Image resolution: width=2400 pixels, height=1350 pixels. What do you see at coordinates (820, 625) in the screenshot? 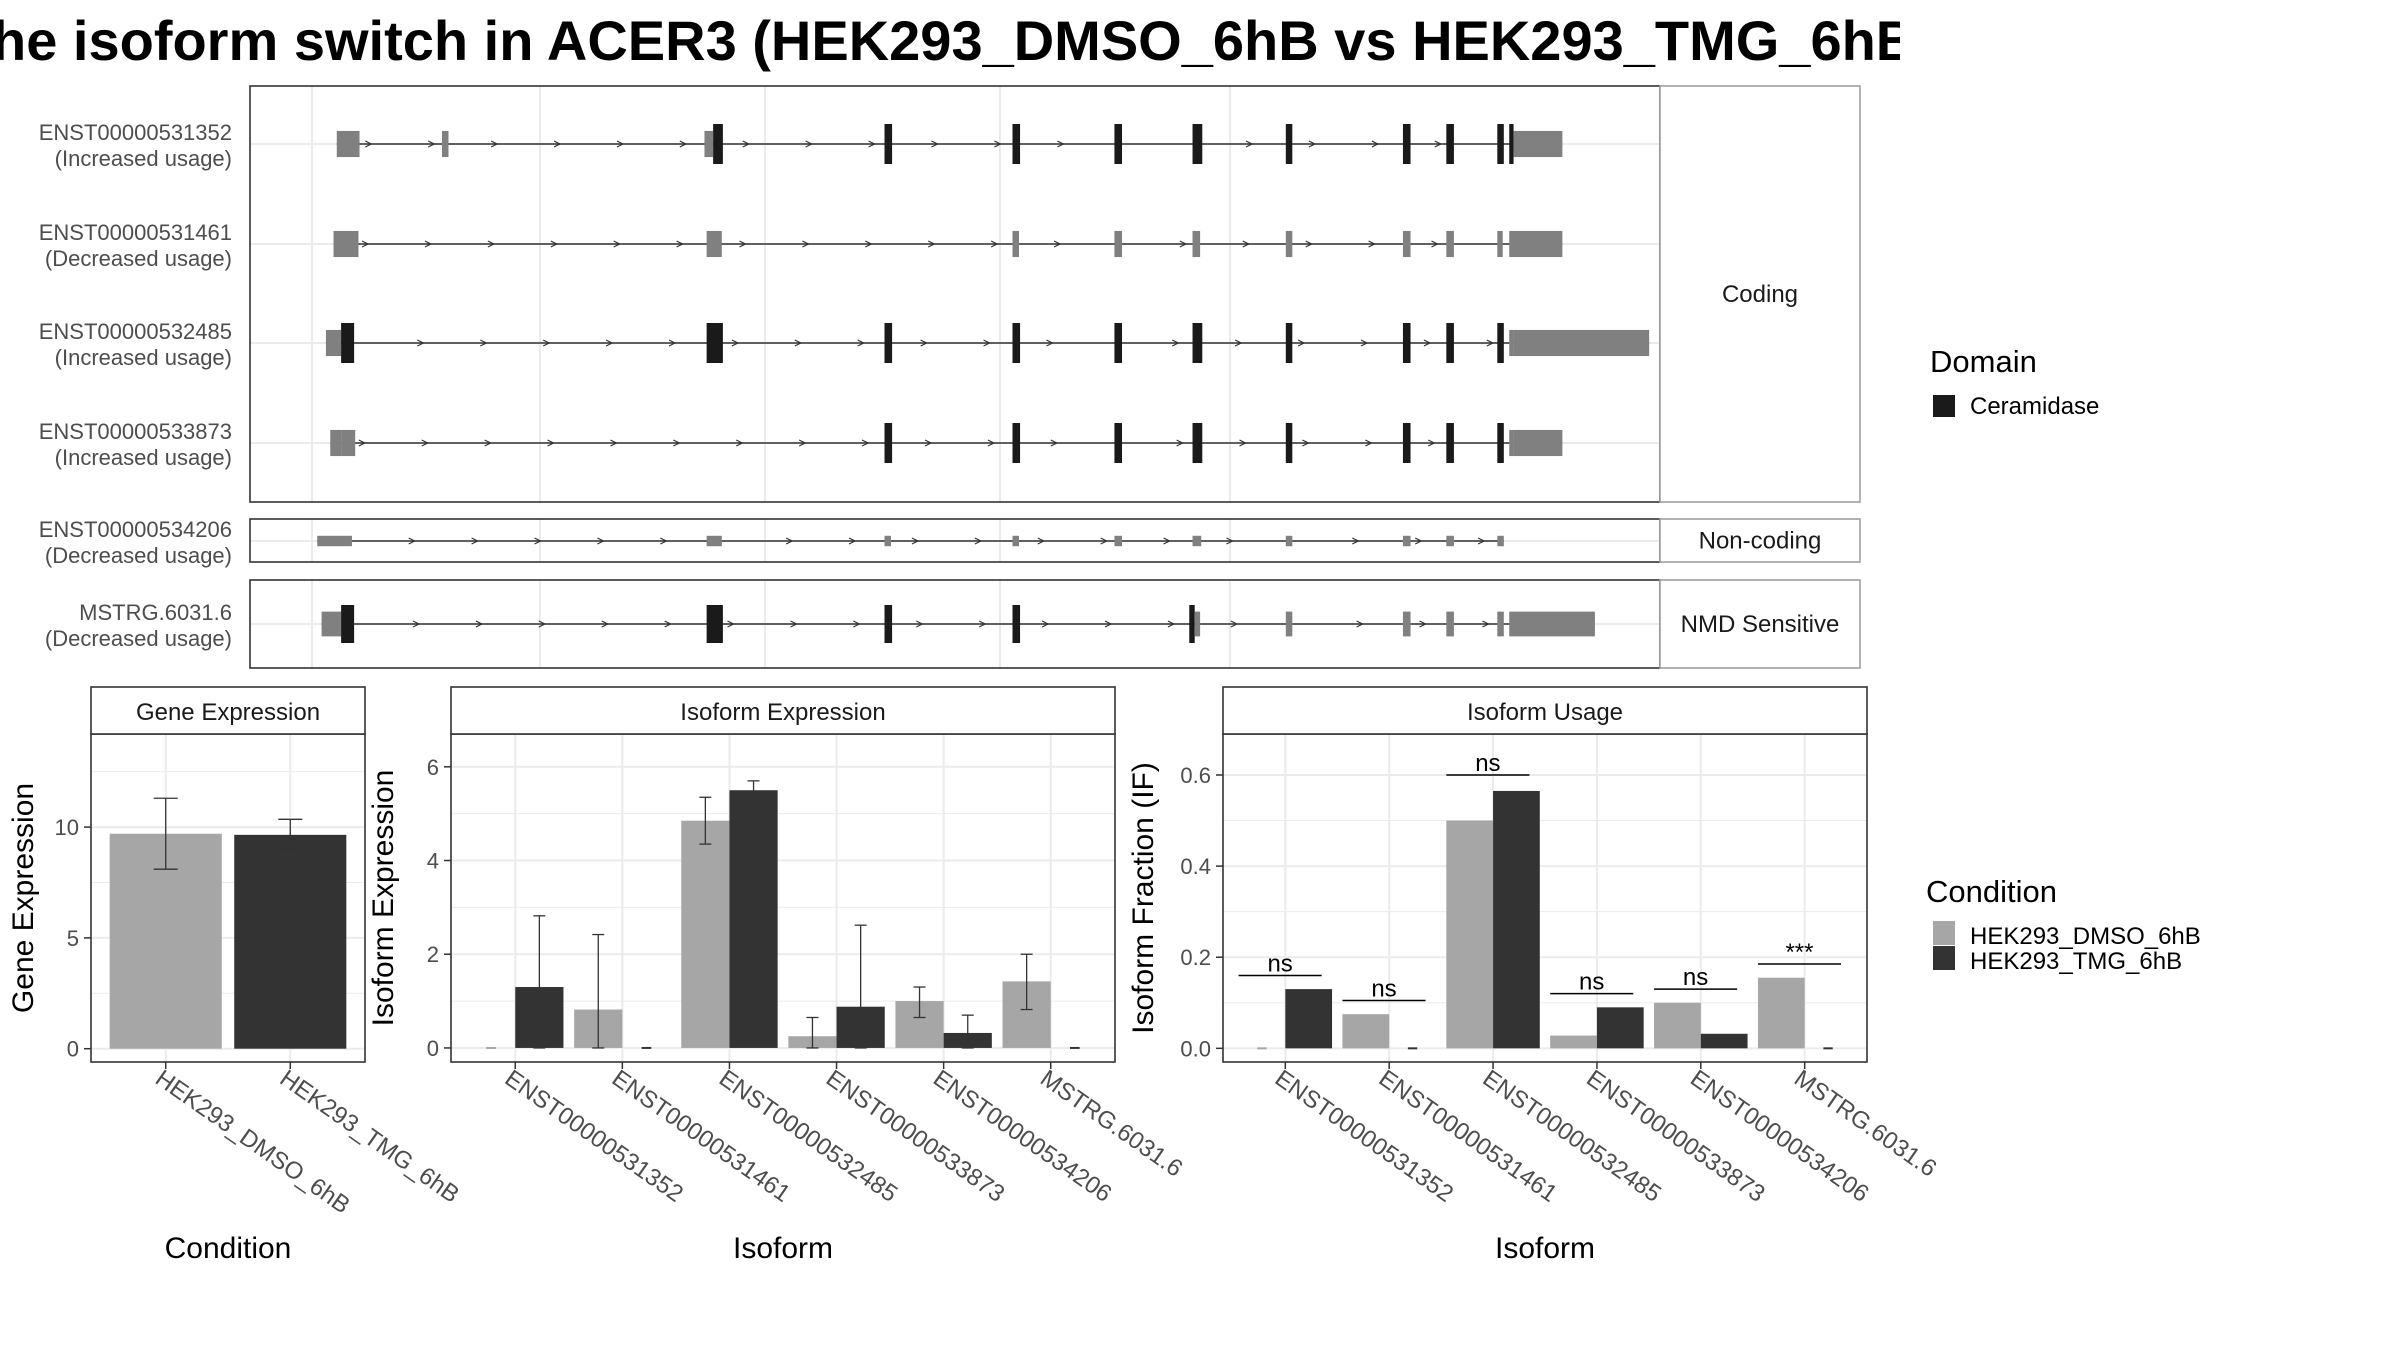
I see `transcript-MSTRG.6031.6: MSTRG.6031.6(Decreased usage)` at bounding box center [820, 625].